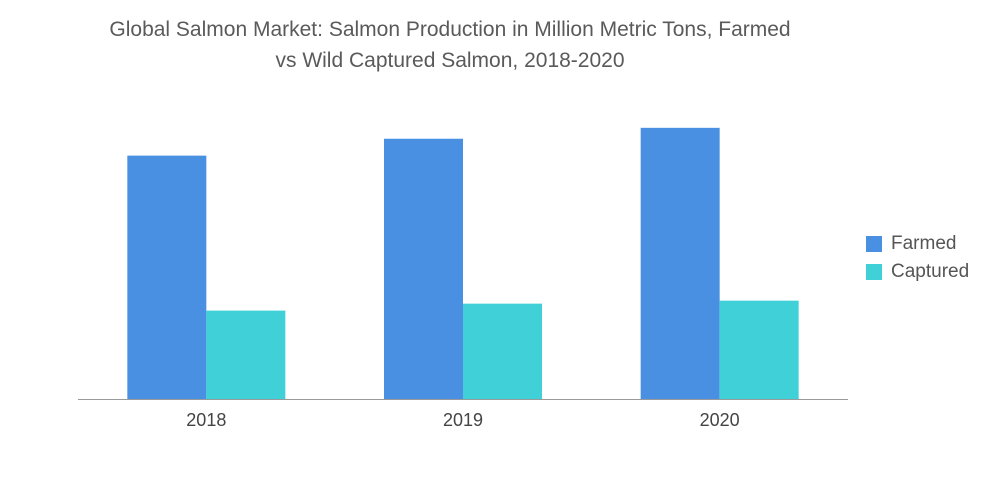  I want to click on chart-title-line-2: vs Wild Captured Salmon, 2018-2020, so click(450, 60).